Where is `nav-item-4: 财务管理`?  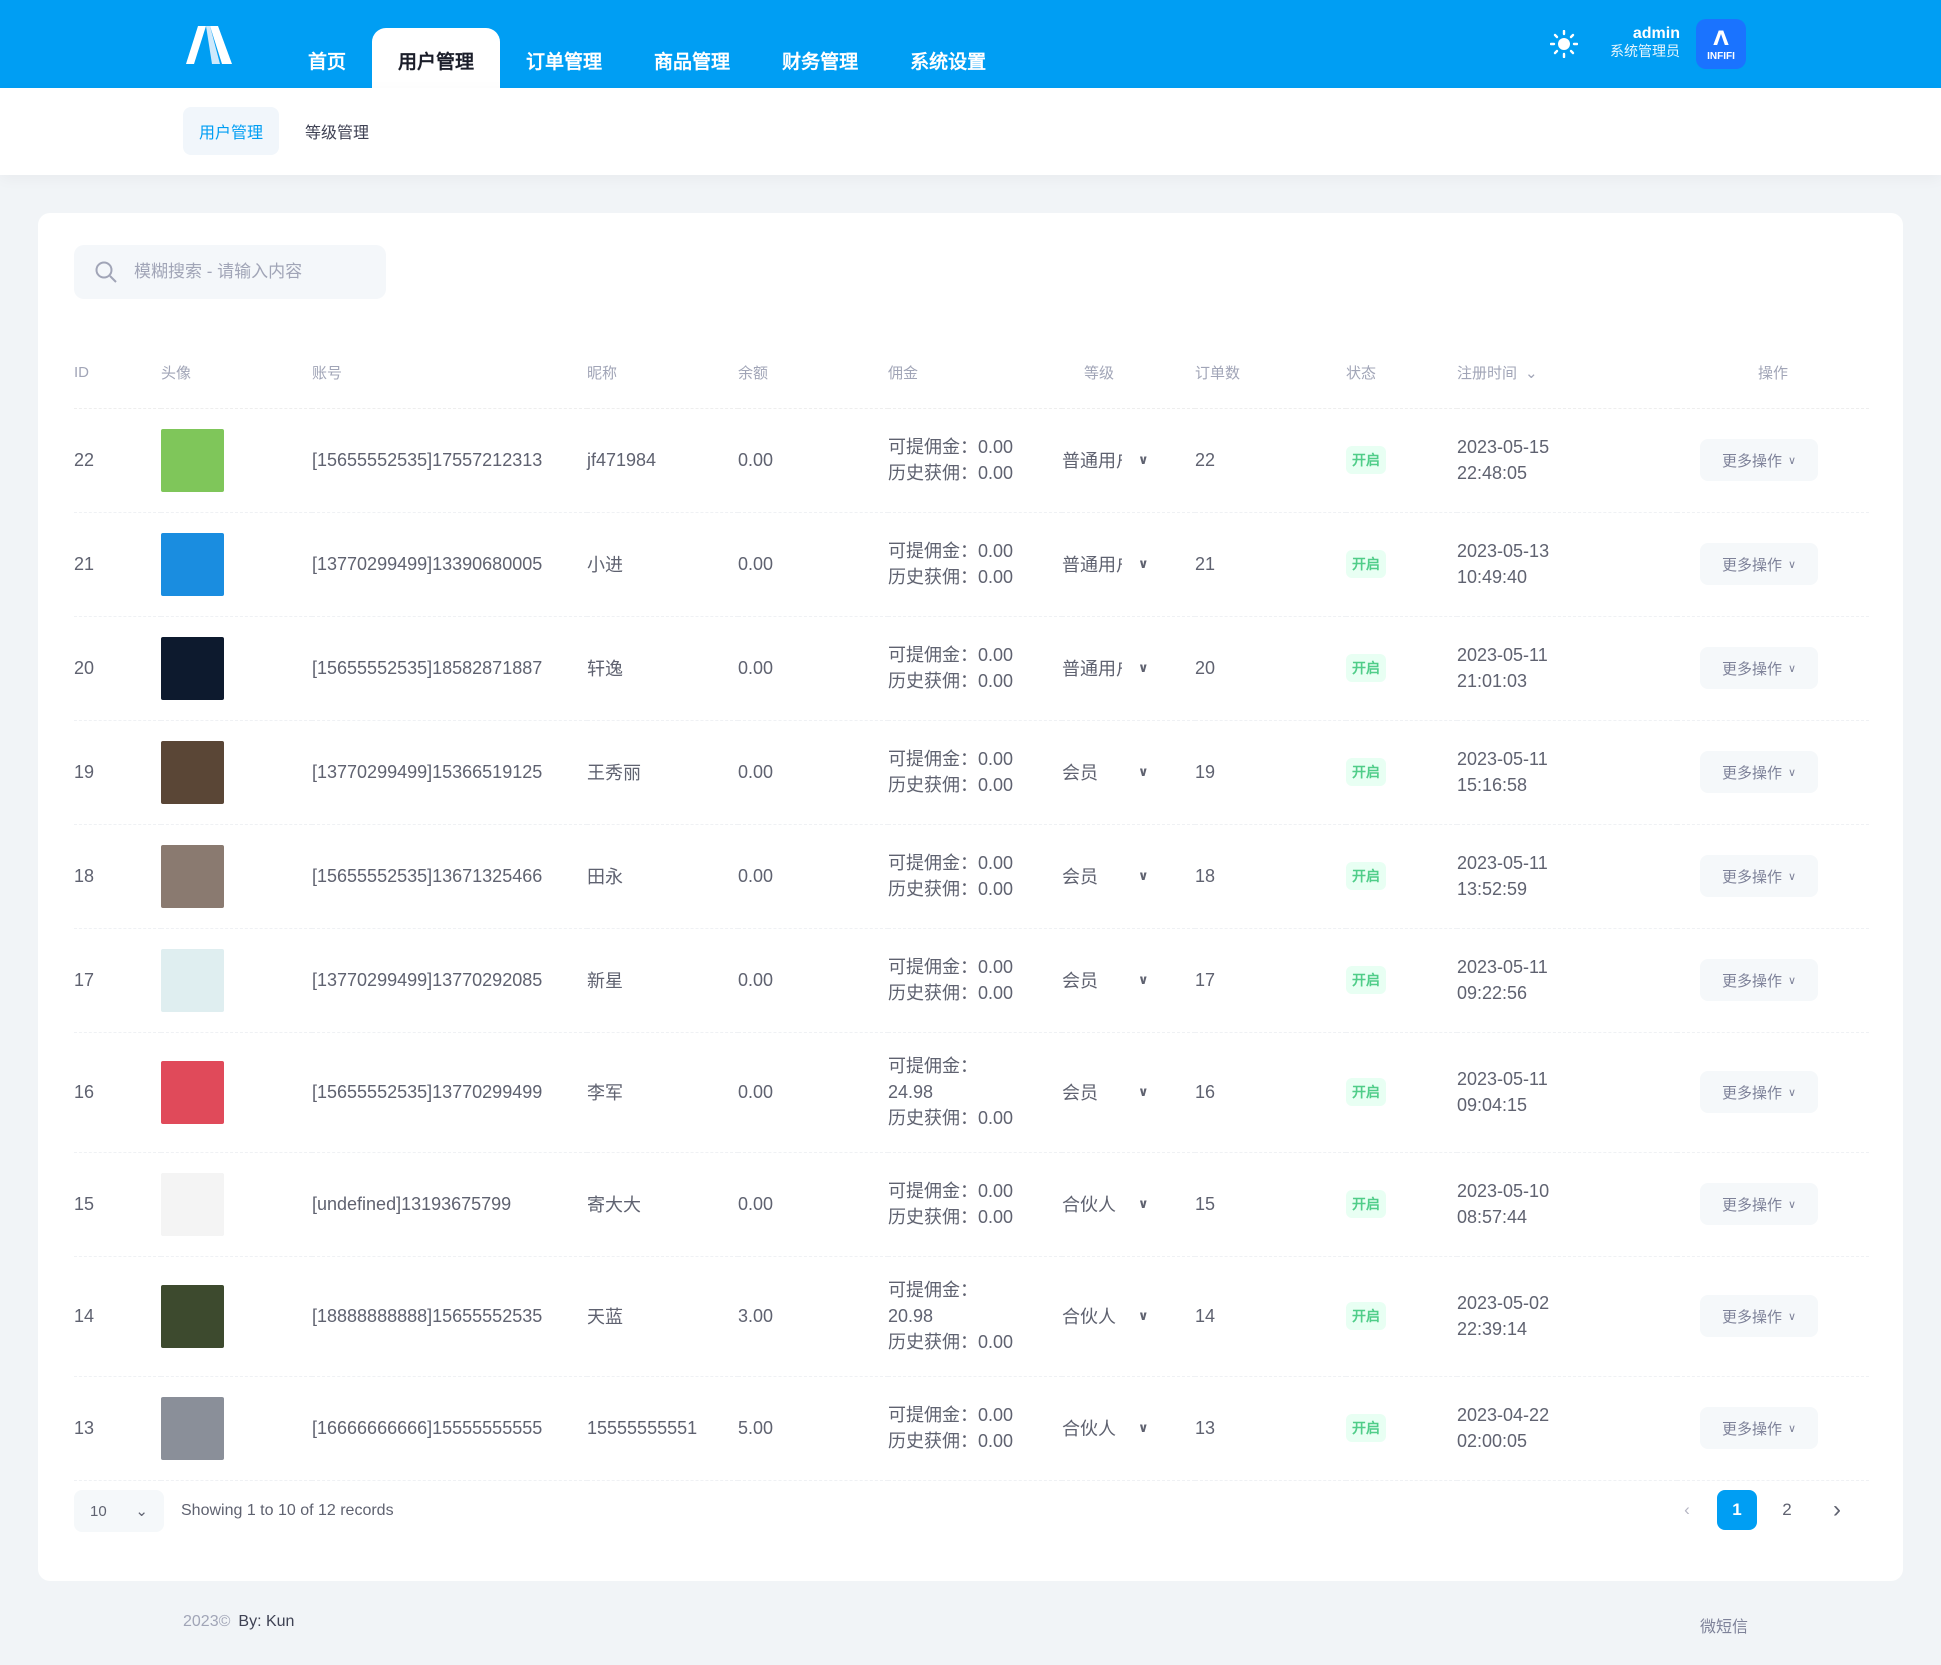
nav-item-4: 财务管理 is located at coordinates (820, 62).